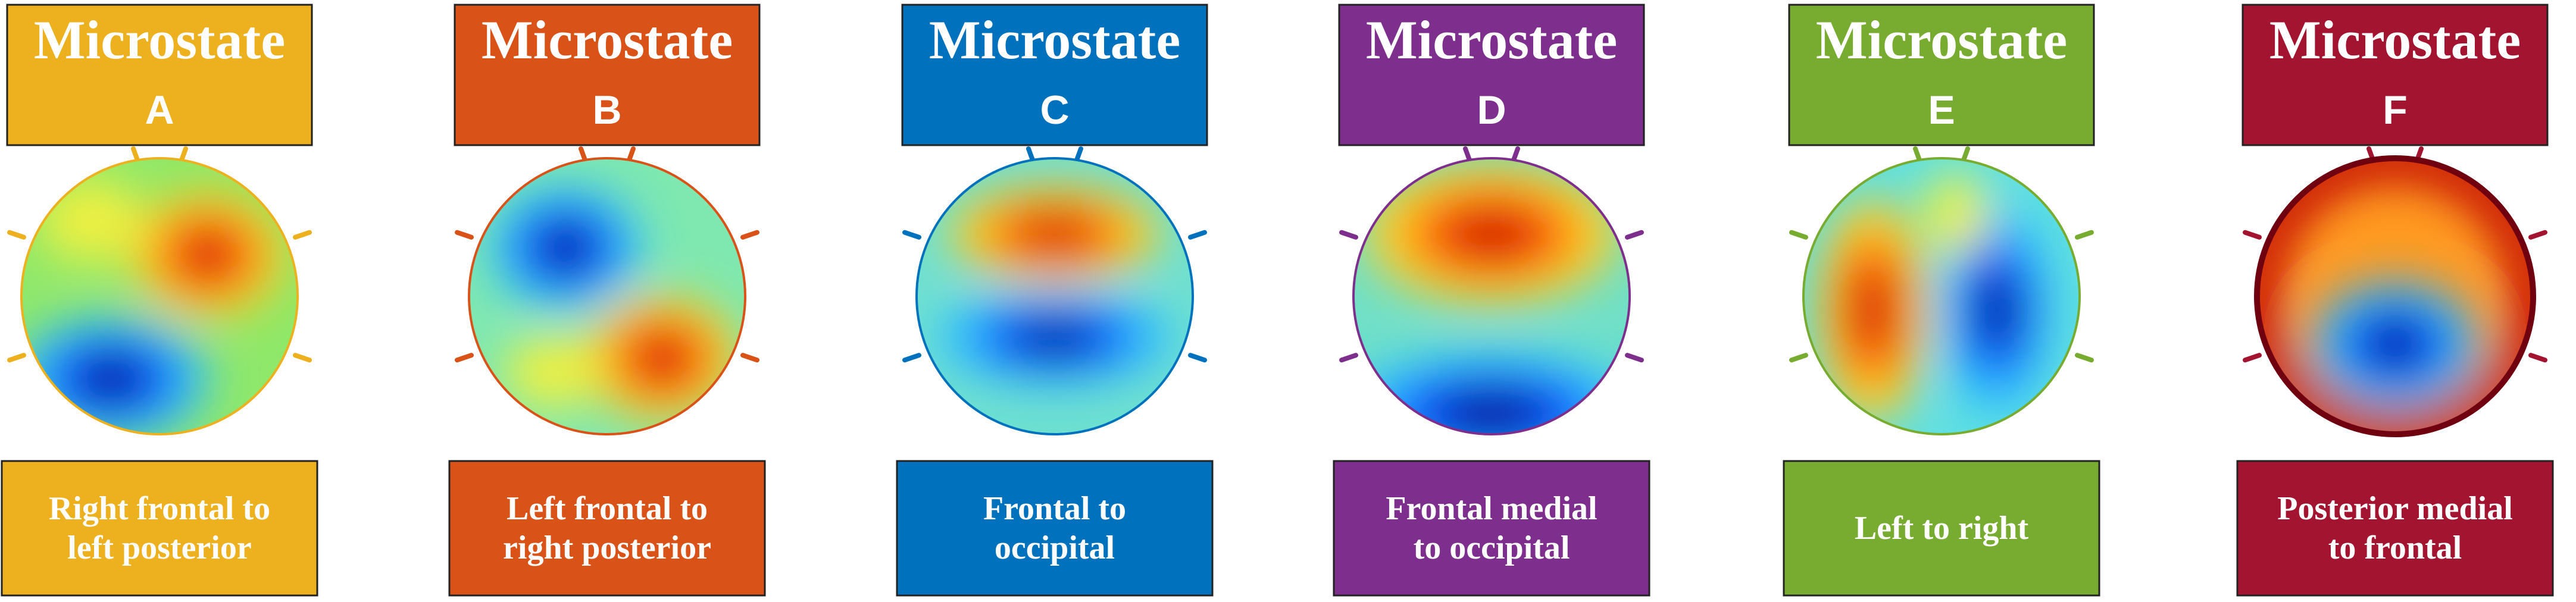 This screenshot has width=2576, height=602. What do you see at coordinates (159, 508) in the screenshot?
I see `description-line: Right frontal to` at bounding box center [159, 508].